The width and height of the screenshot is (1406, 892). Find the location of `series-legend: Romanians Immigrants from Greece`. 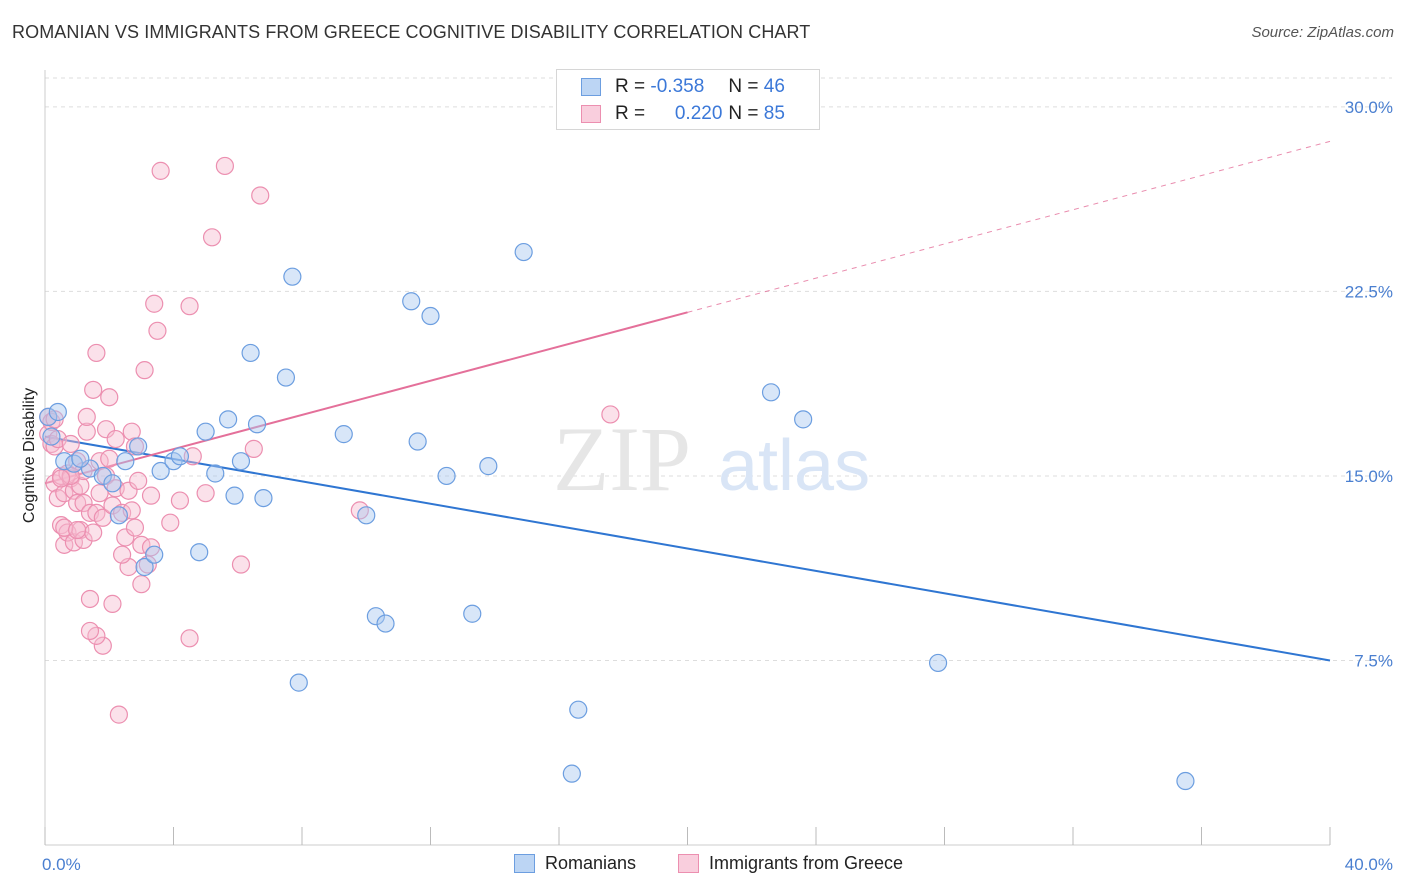

series-legend: Romanians Immigrants from Greece is located at coordinates (703, 865).